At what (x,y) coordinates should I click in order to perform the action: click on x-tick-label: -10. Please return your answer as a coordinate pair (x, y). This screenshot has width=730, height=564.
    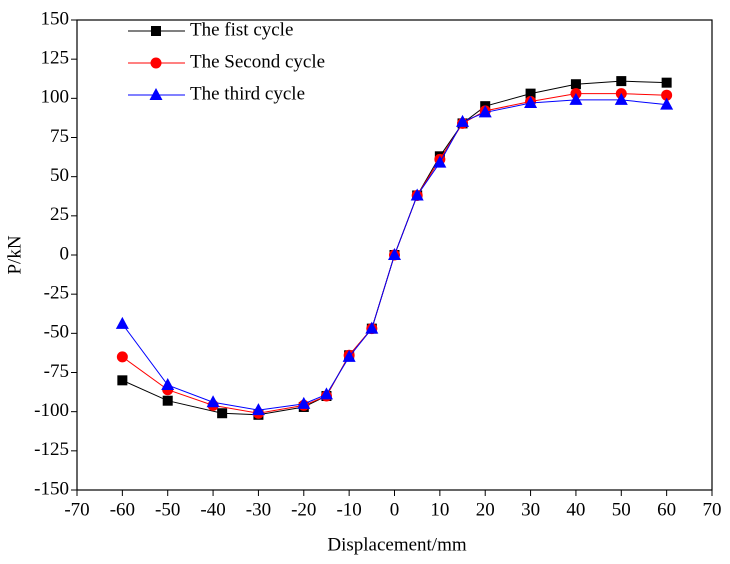
    Looking at the image, I should click on (348, 509).